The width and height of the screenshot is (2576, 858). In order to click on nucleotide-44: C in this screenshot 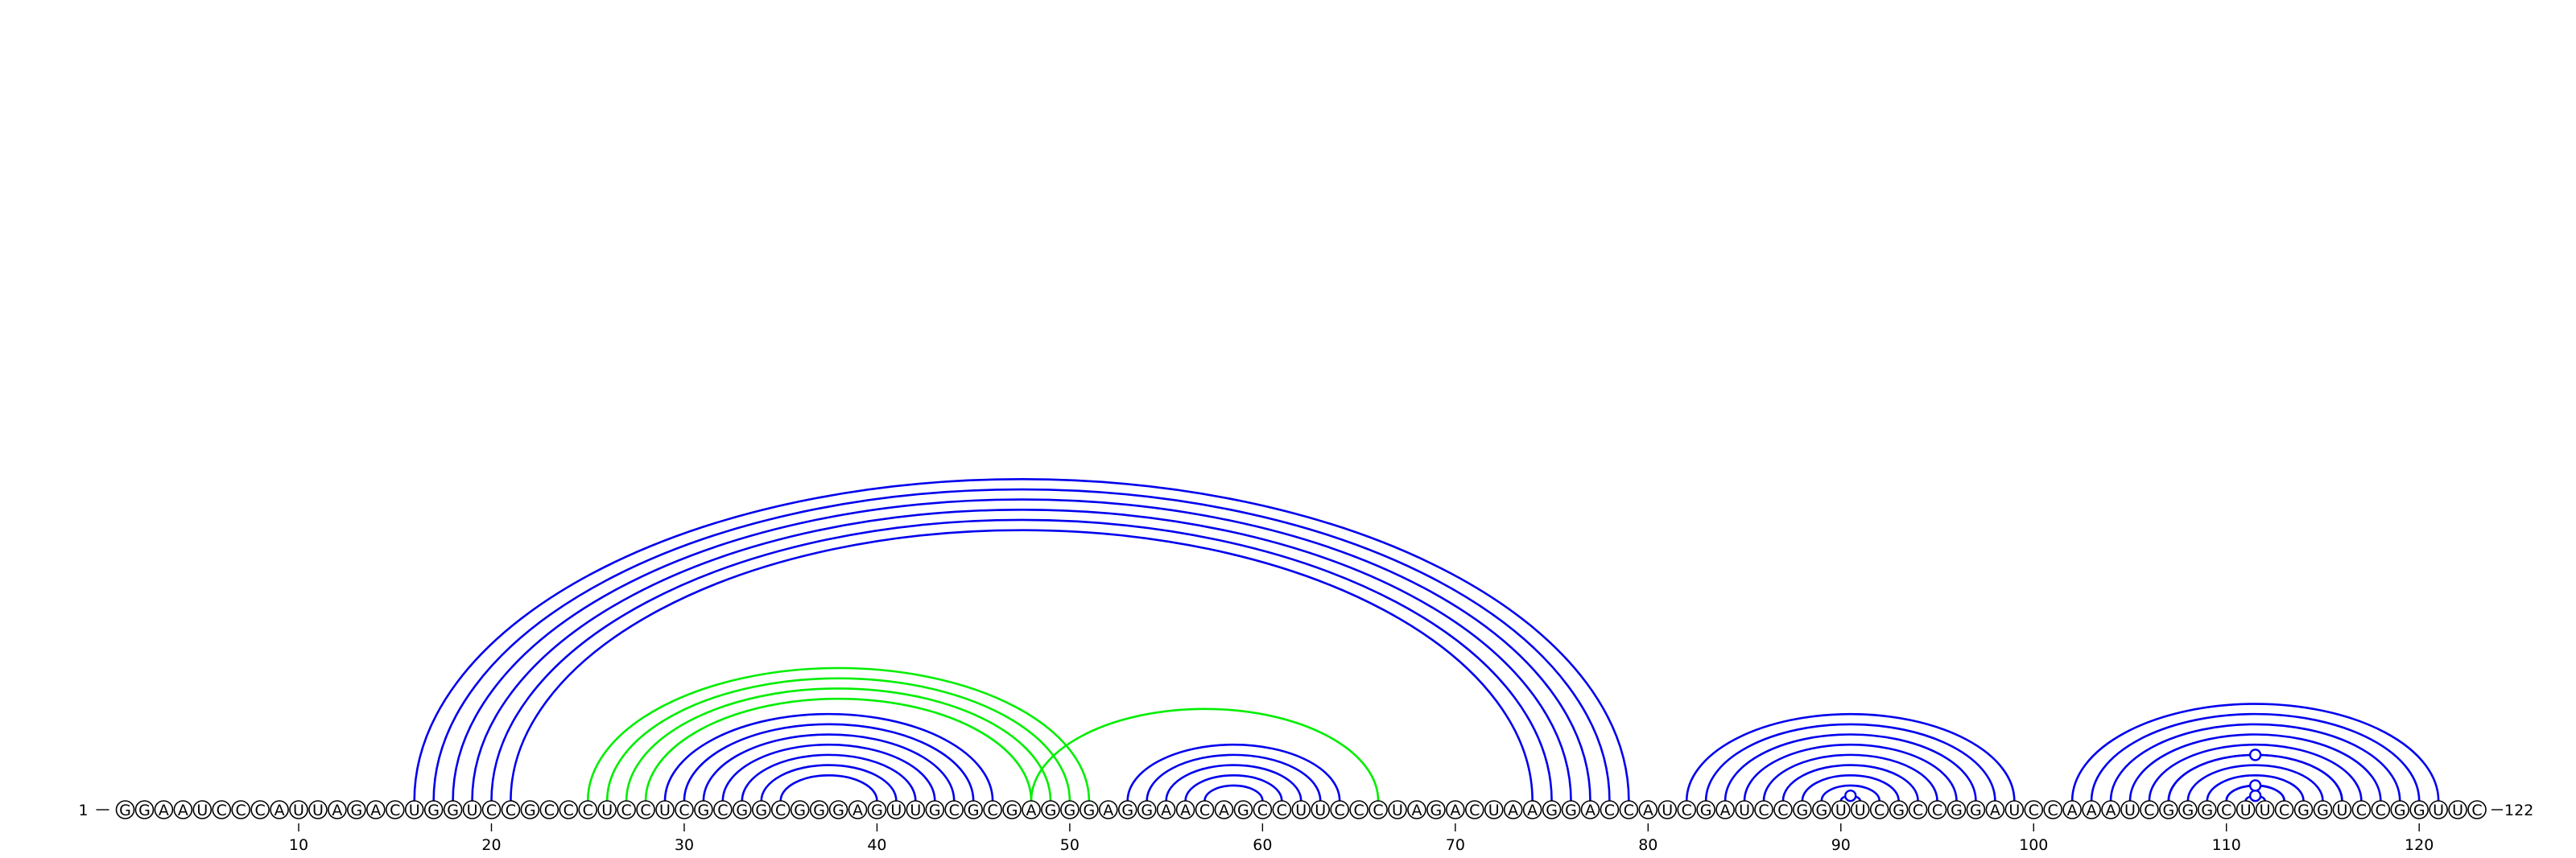, I will do `click(954, 809)`.